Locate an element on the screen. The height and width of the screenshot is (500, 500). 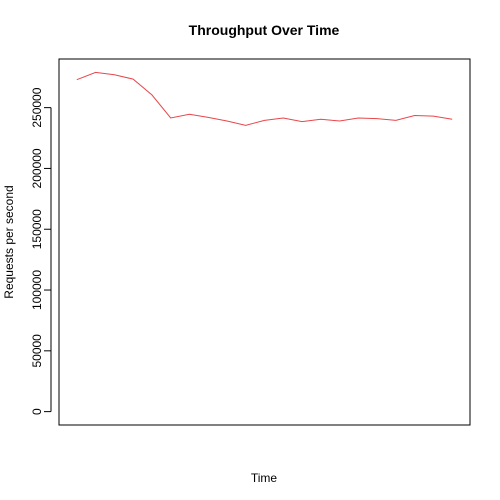
chart-title: Throughput Over Time is located at coordinates (264, 30).